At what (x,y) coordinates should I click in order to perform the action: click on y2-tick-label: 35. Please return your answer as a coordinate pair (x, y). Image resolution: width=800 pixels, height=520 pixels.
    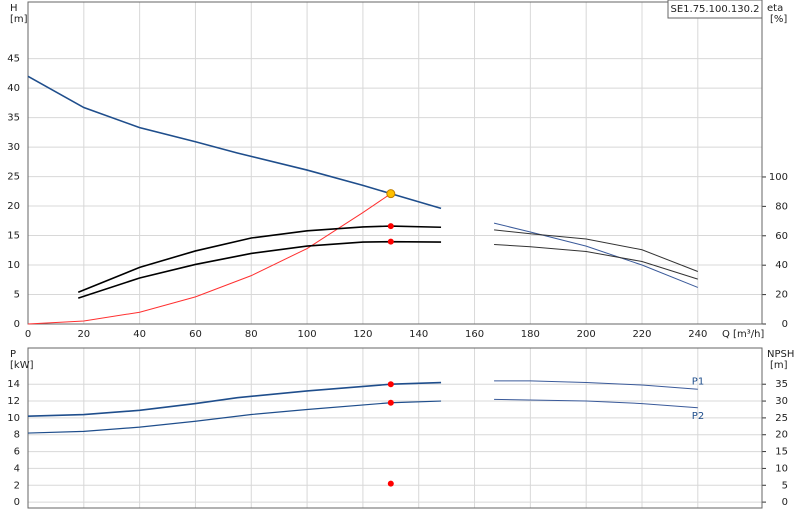
    Looking at the image, I should click on (781, 384).